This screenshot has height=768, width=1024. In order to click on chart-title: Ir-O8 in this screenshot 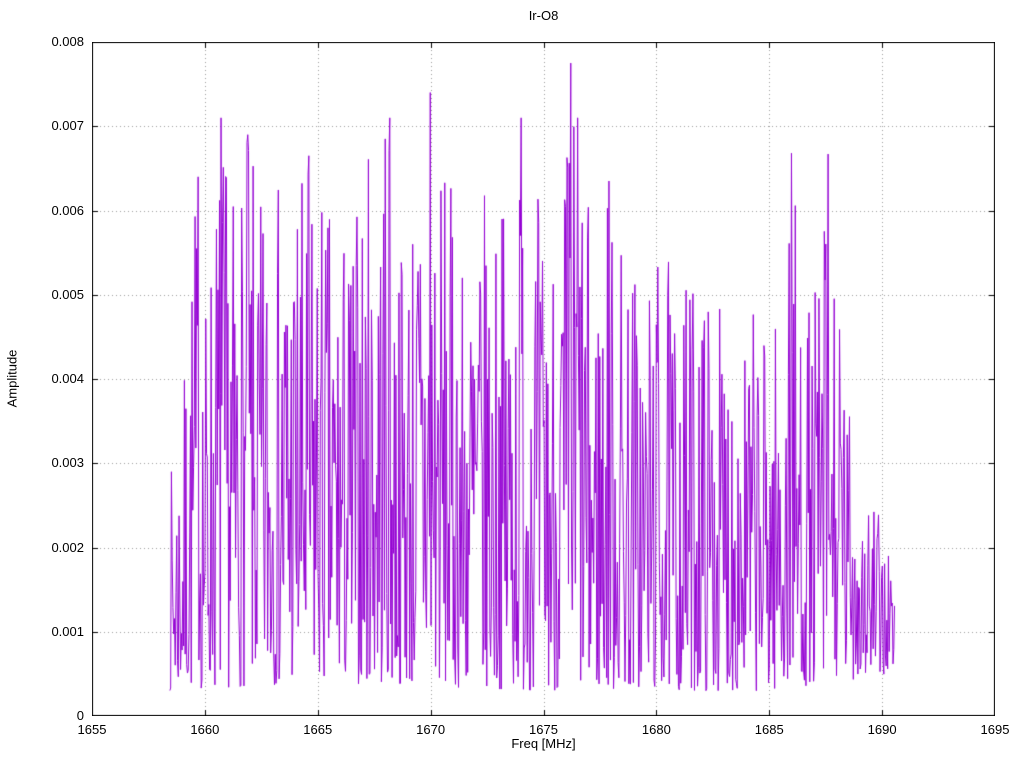, I will do `click(543, 15)`.